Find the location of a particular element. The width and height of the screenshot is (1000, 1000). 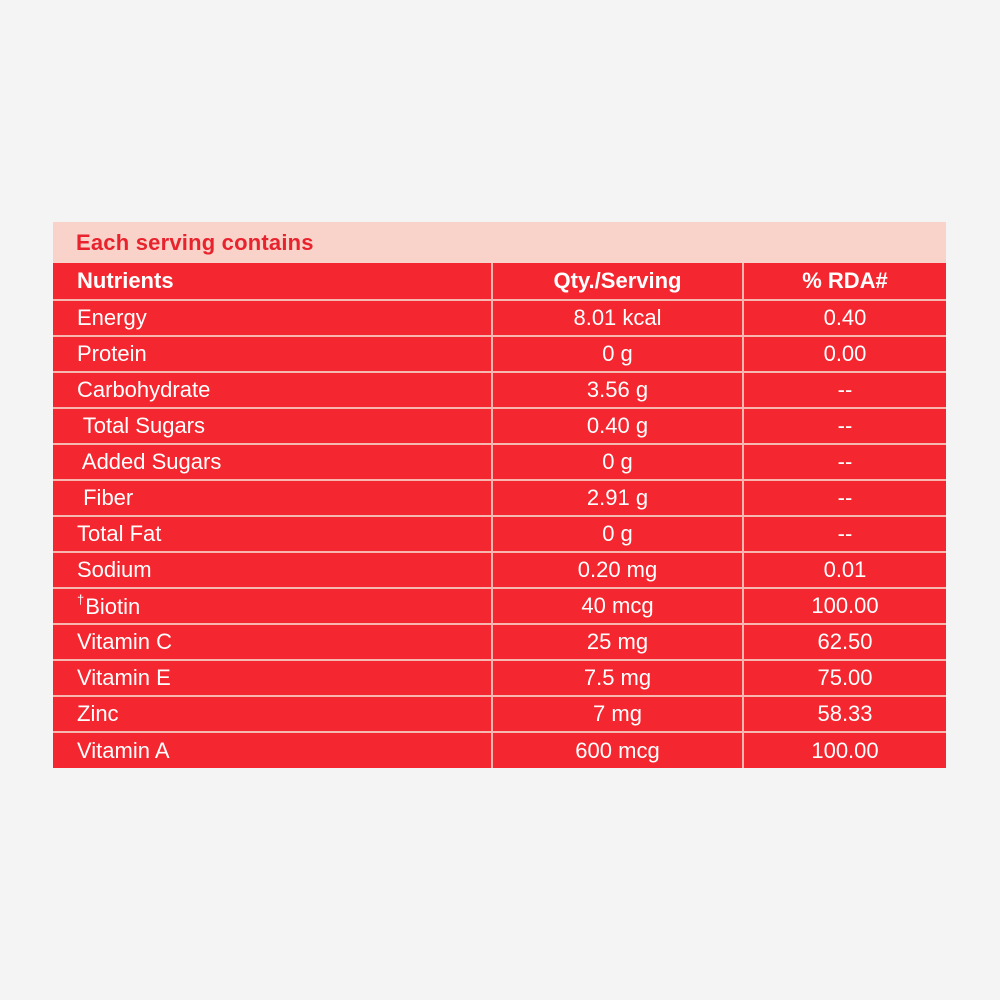

nutrient-rda: 0.40 is located at coordinates (844, 317).